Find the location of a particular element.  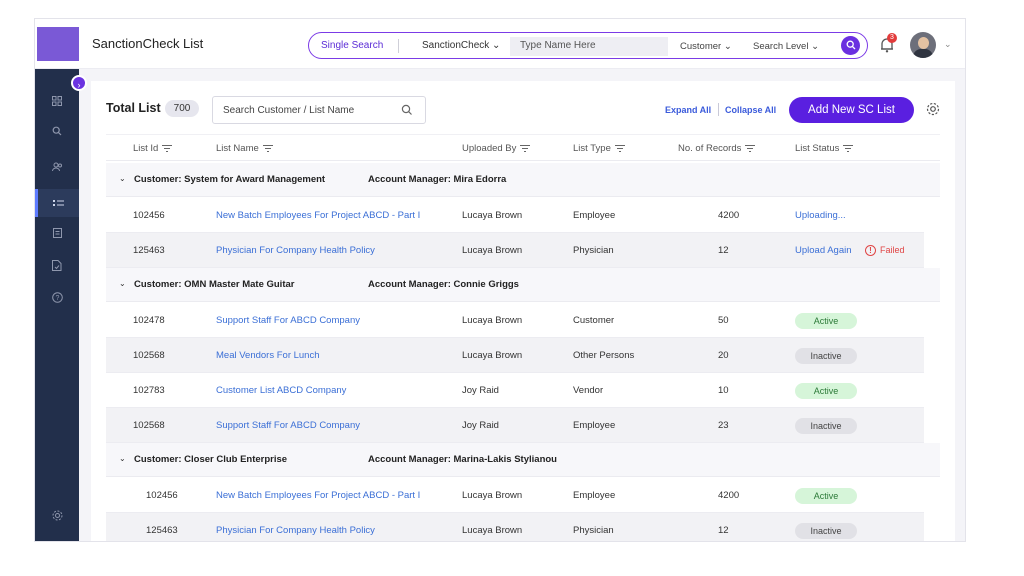

grid-icon is located at coordinates (57, 101).